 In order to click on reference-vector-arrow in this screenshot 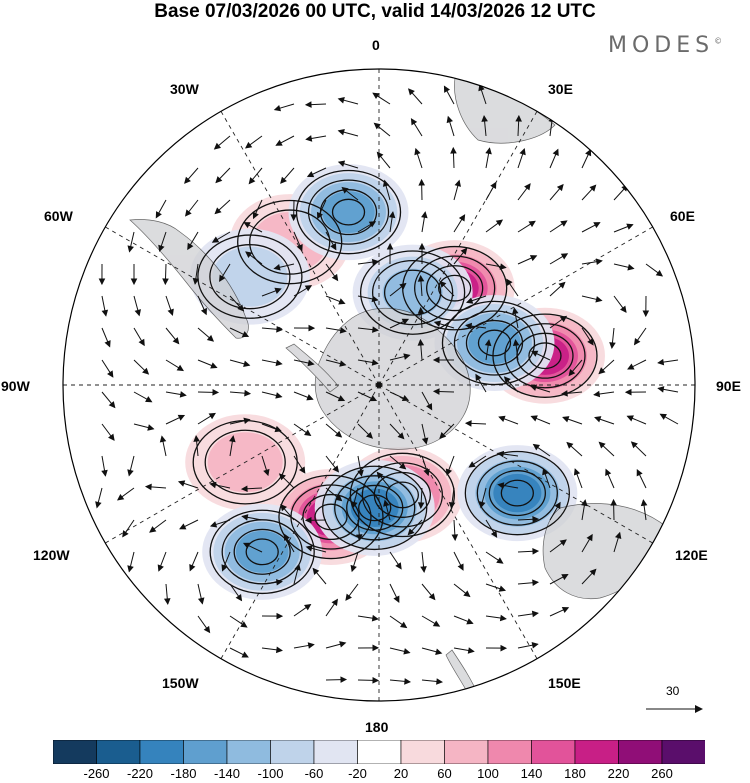, I will do `click(674, 709)`.